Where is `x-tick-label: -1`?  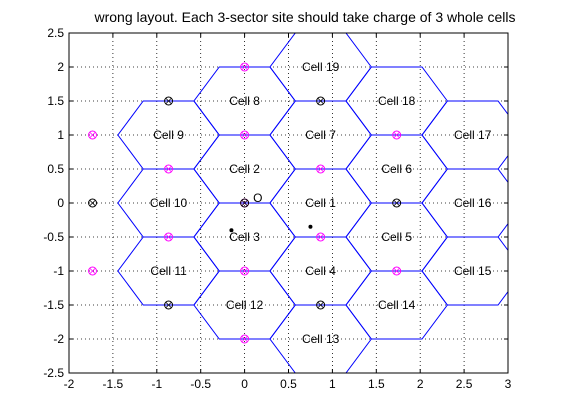 x-tick-label: -1 is located at coordinates (156, 384).